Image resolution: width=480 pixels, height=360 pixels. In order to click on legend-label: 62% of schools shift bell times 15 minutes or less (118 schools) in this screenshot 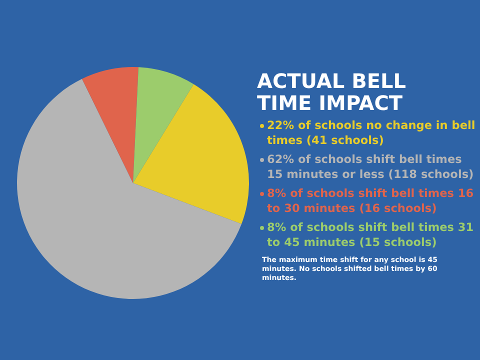, I will do `click(370, 167)`.